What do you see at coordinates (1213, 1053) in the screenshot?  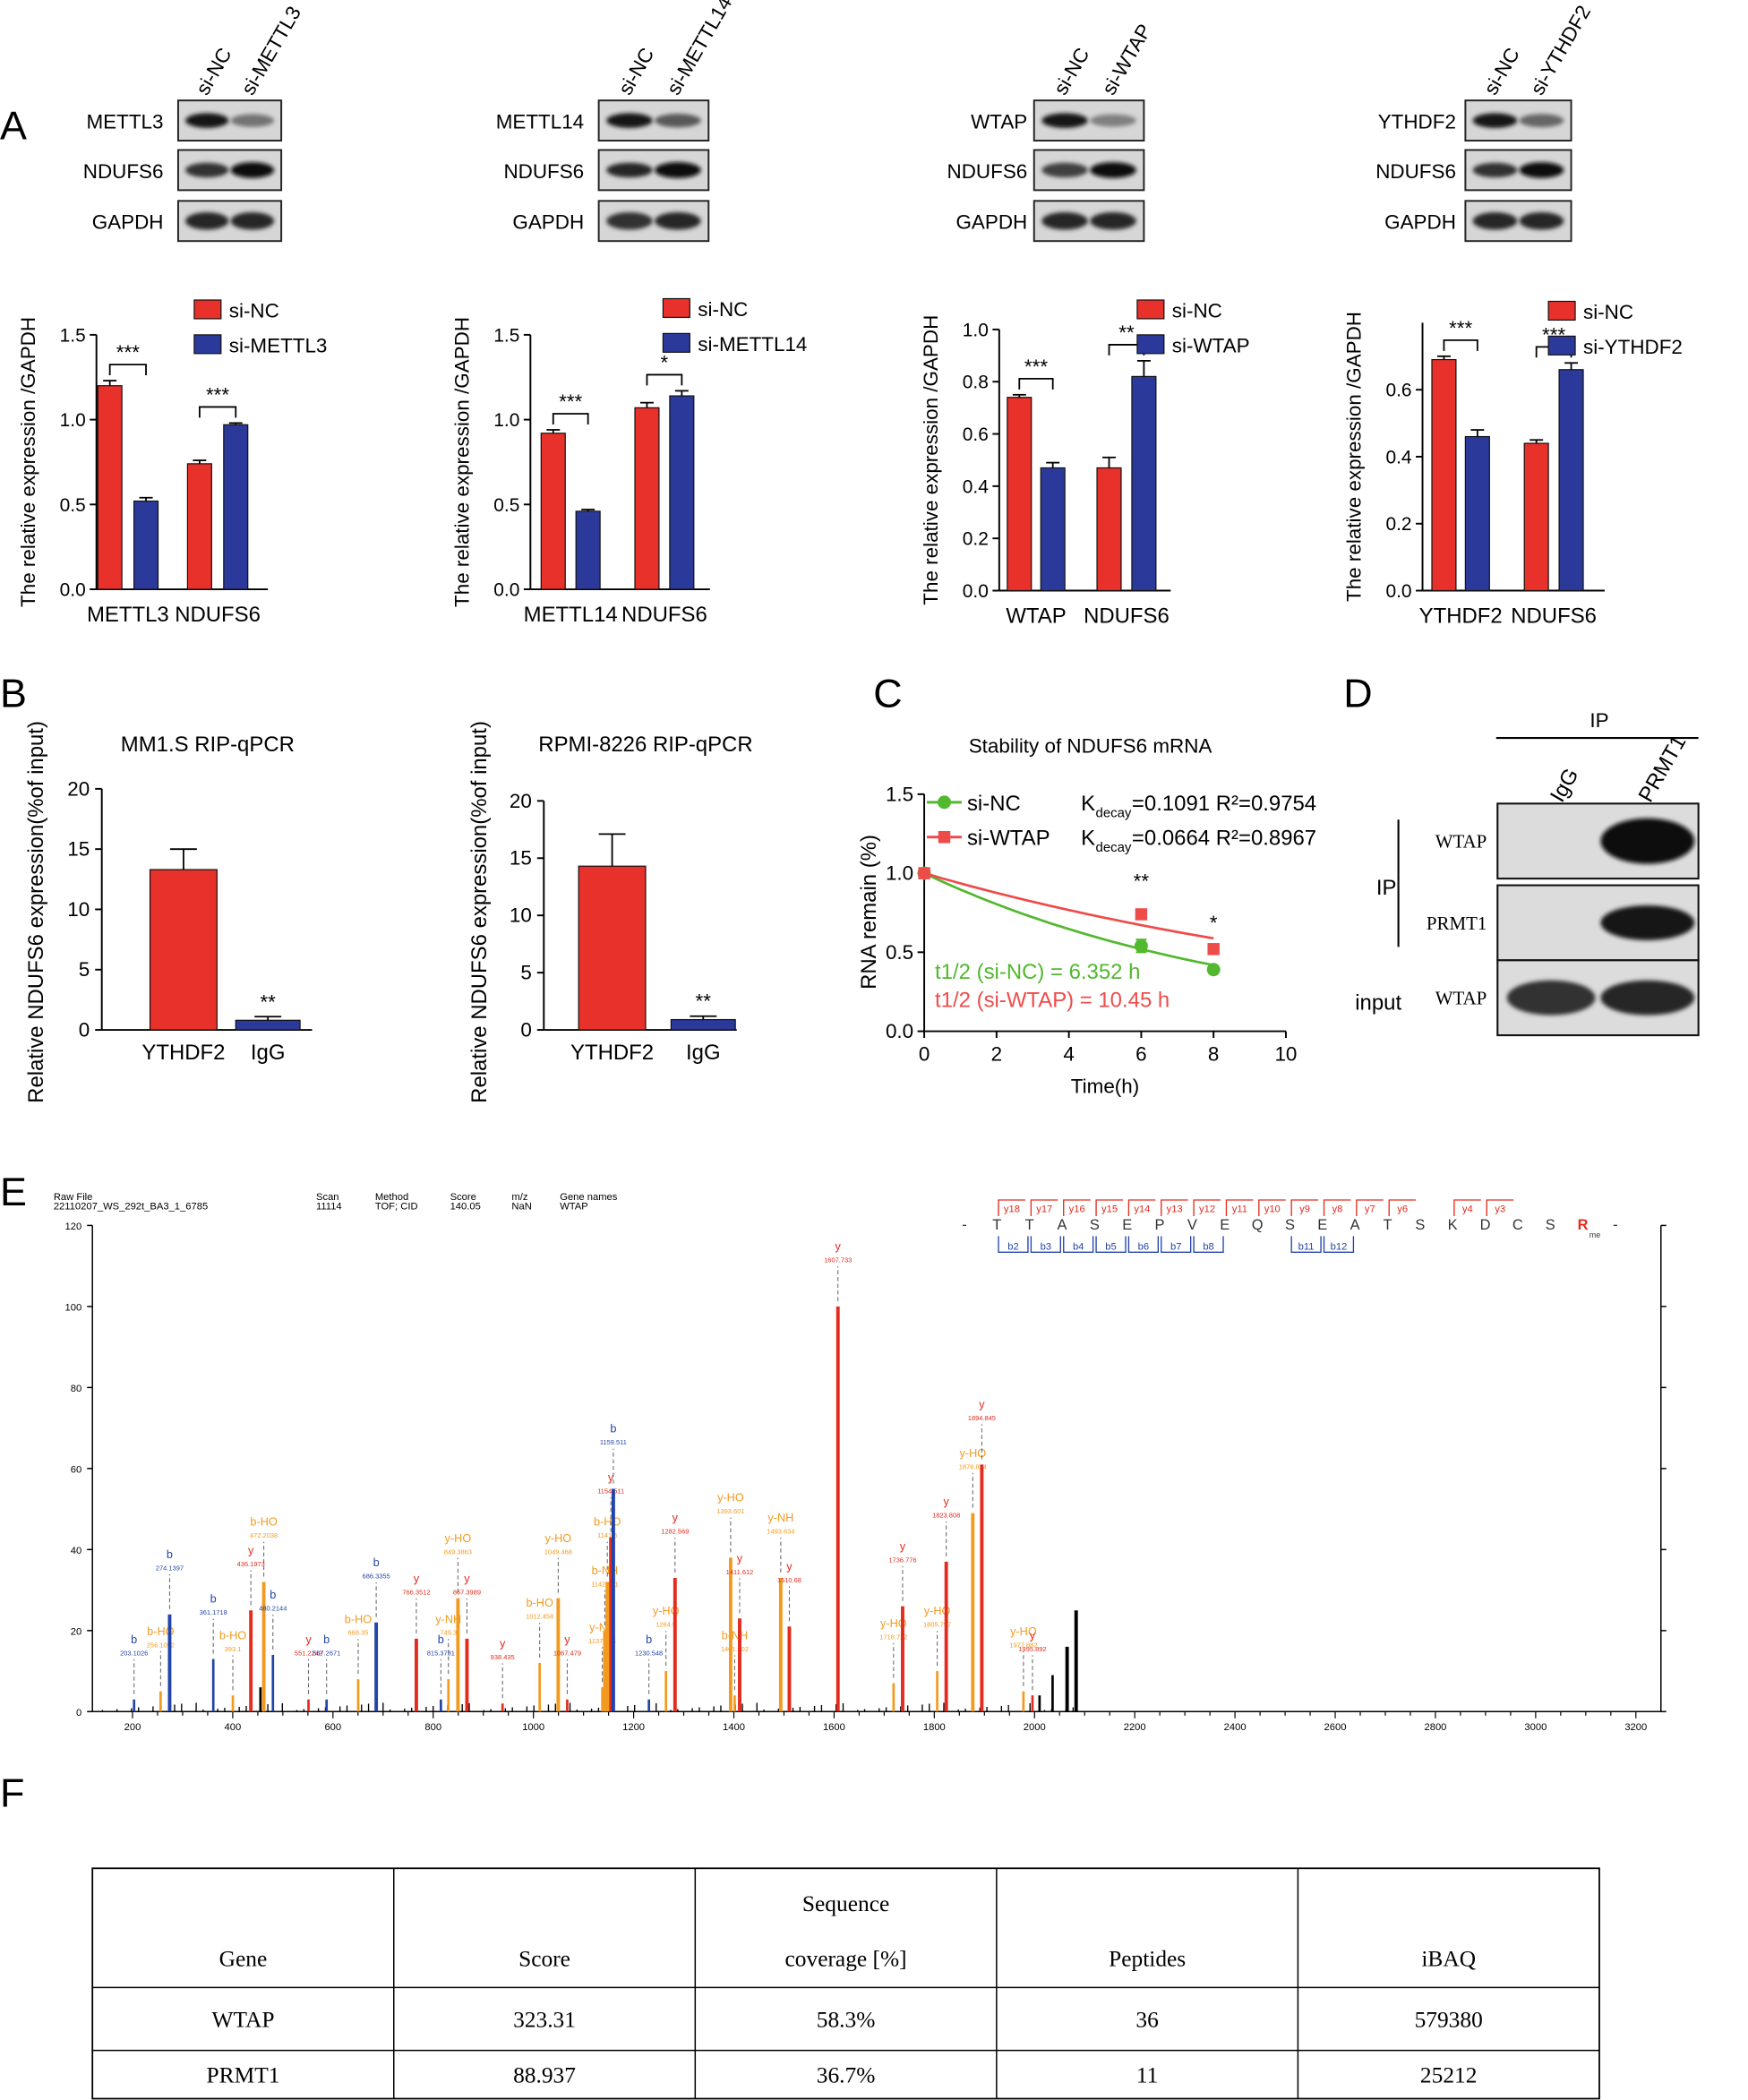 I see `x-tick-label: 8` at bounding box center [1213, 1053].